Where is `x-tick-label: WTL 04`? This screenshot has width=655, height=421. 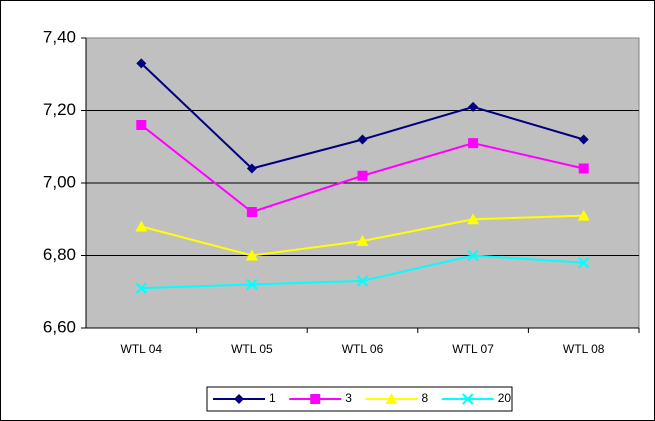
x-tick-label: WTL 04 is located at coordinates (142, 349).